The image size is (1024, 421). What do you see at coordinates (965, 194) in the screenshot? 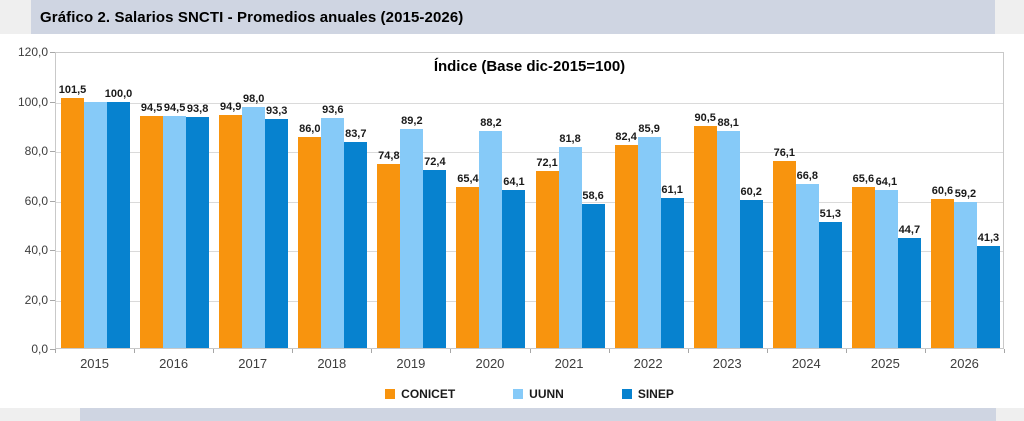
I see `bar-value-label: 59,2` at bounding box center [965, 194].